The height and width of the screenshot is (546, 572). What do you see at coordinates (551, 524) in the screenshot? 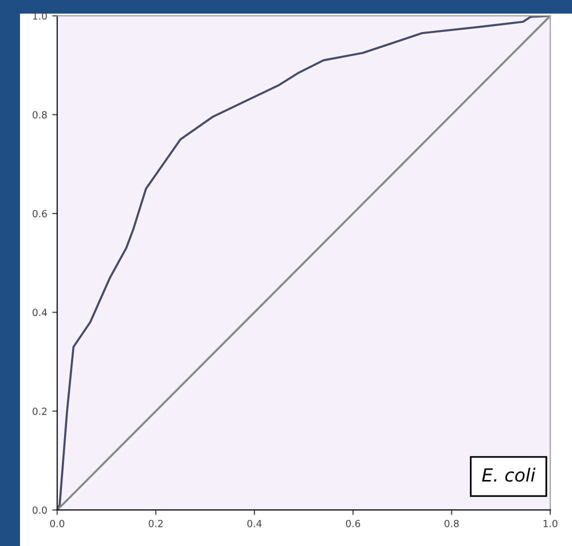
I see `x-tick-label: 1.0` at bounding box center [551, 524].